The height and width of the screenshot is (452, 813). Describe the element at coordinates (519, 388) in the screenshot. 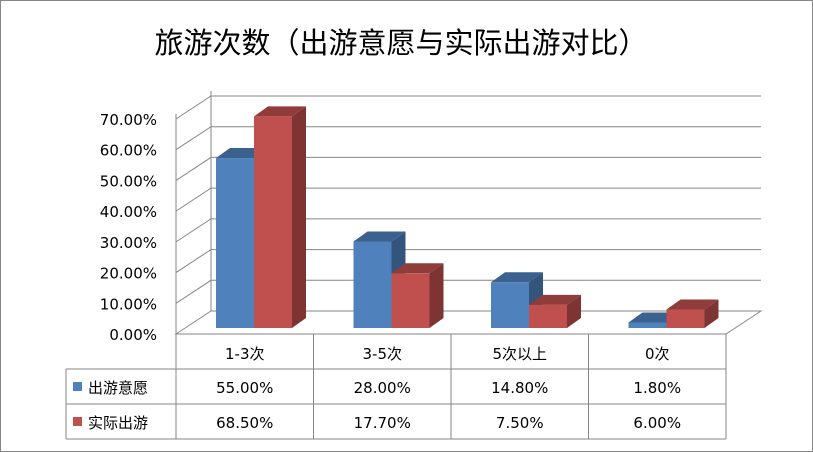

I see `data-label: 14.80%` at that location.